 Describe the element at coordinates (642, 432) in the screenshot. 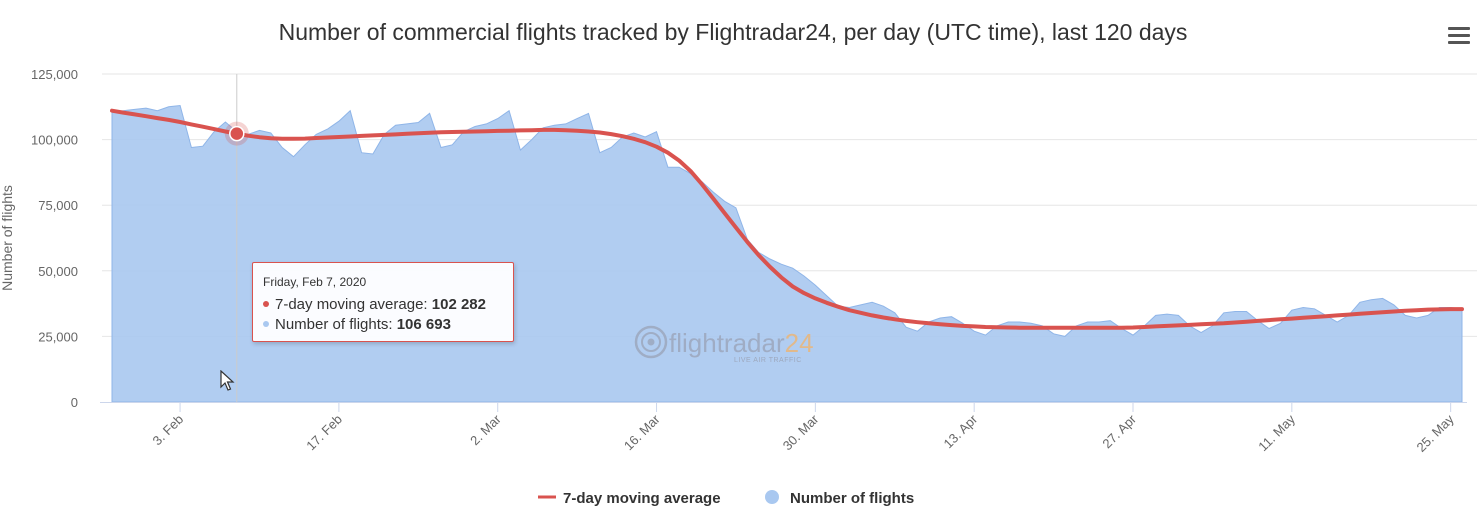

I see `x-tick-label: 16. Mar` at that location.